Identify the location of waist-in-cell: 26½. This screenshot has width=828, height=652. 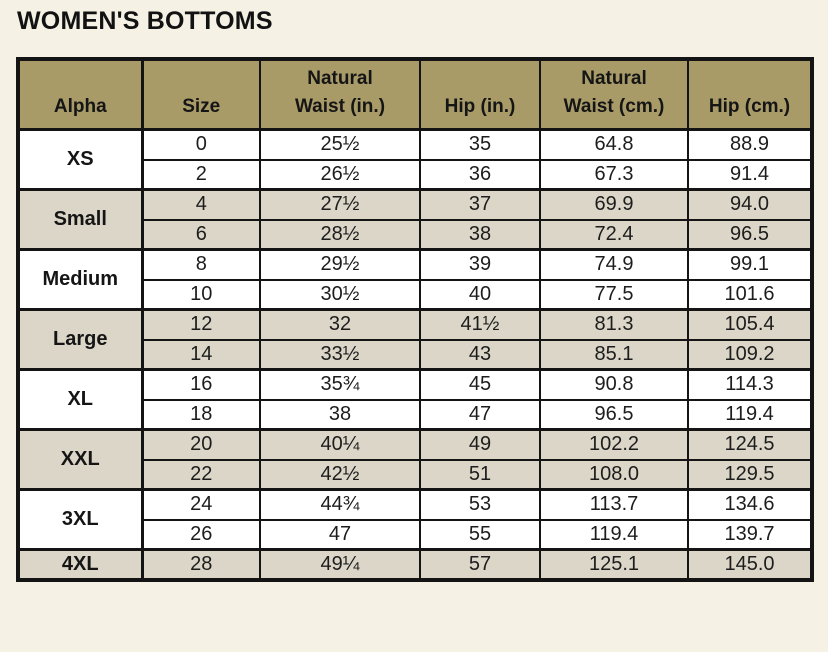
(340, 174).